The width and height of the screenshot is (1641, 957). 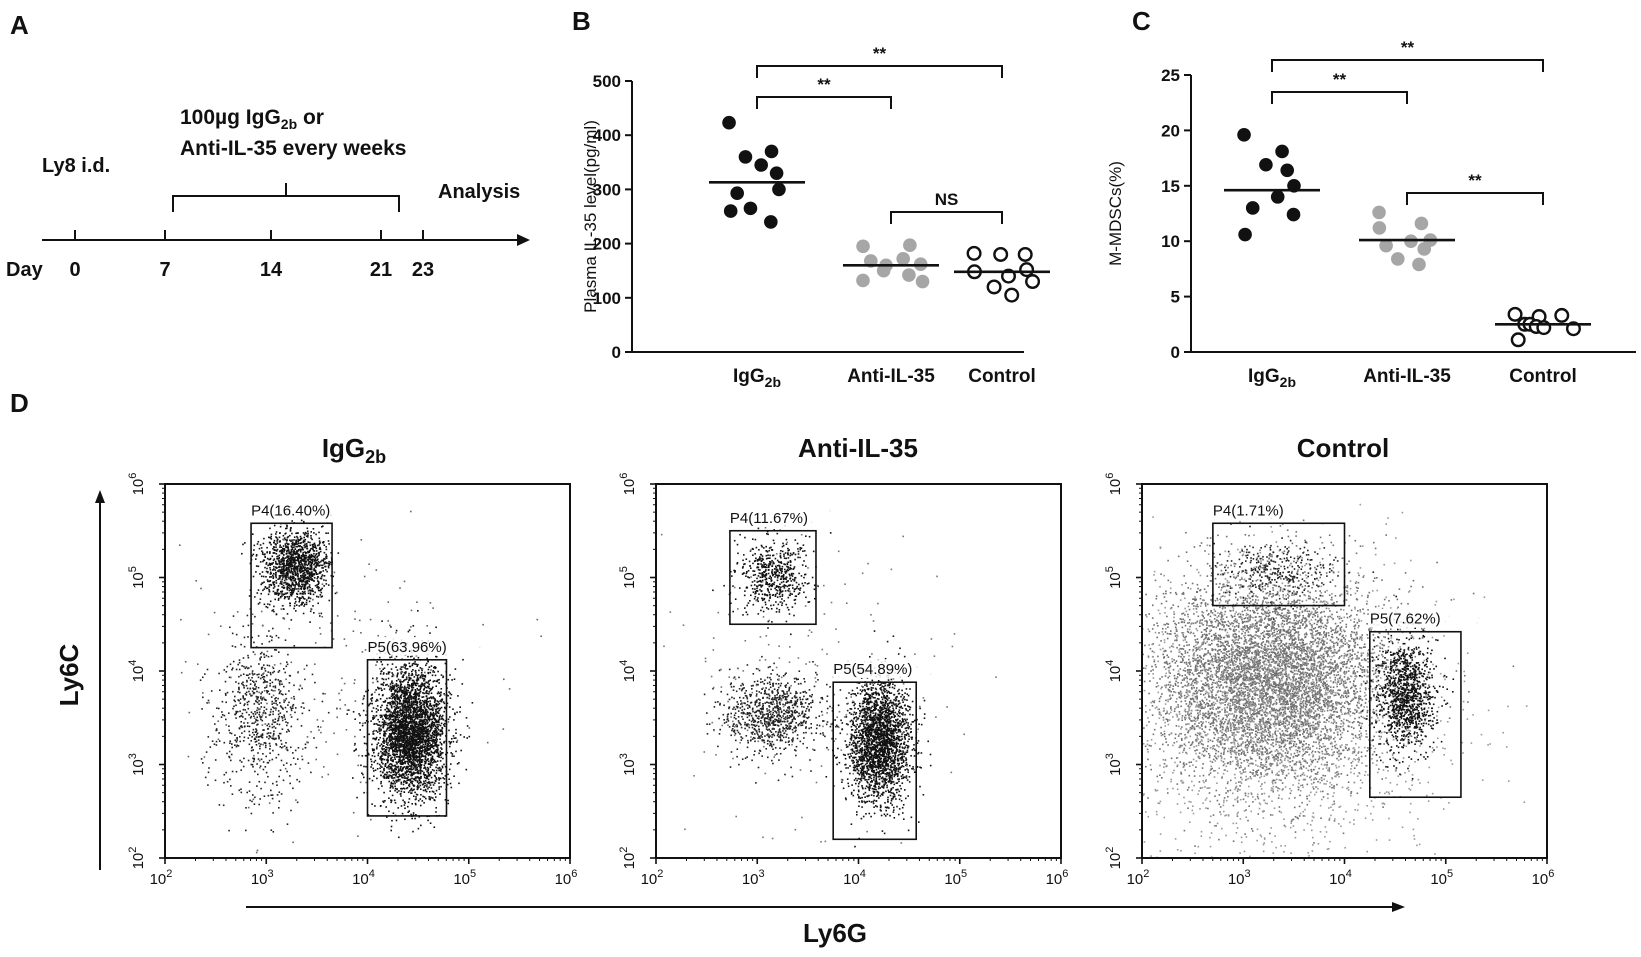 What do you see at coordinates (523, 240) in the screenshot?
I see `timeline-arrowhead` at bounding box center [523, 240].